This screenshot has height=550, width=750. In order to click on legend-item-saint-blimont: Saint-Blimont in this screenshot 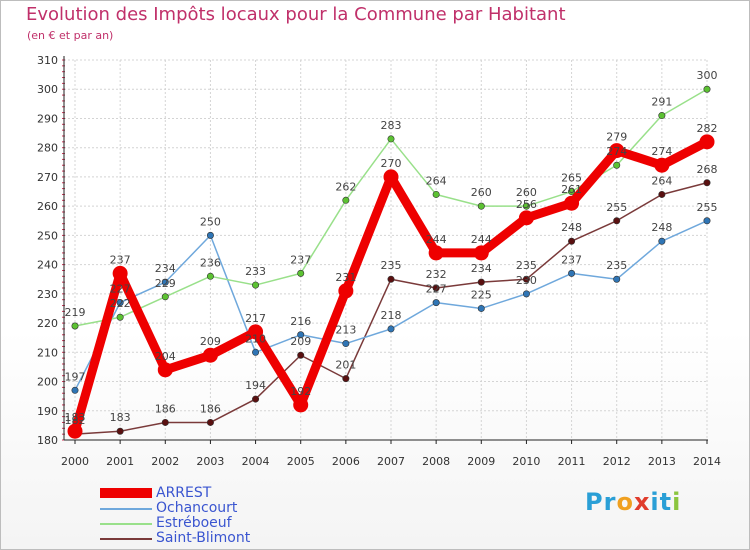, I will do `click(200, 538)`.